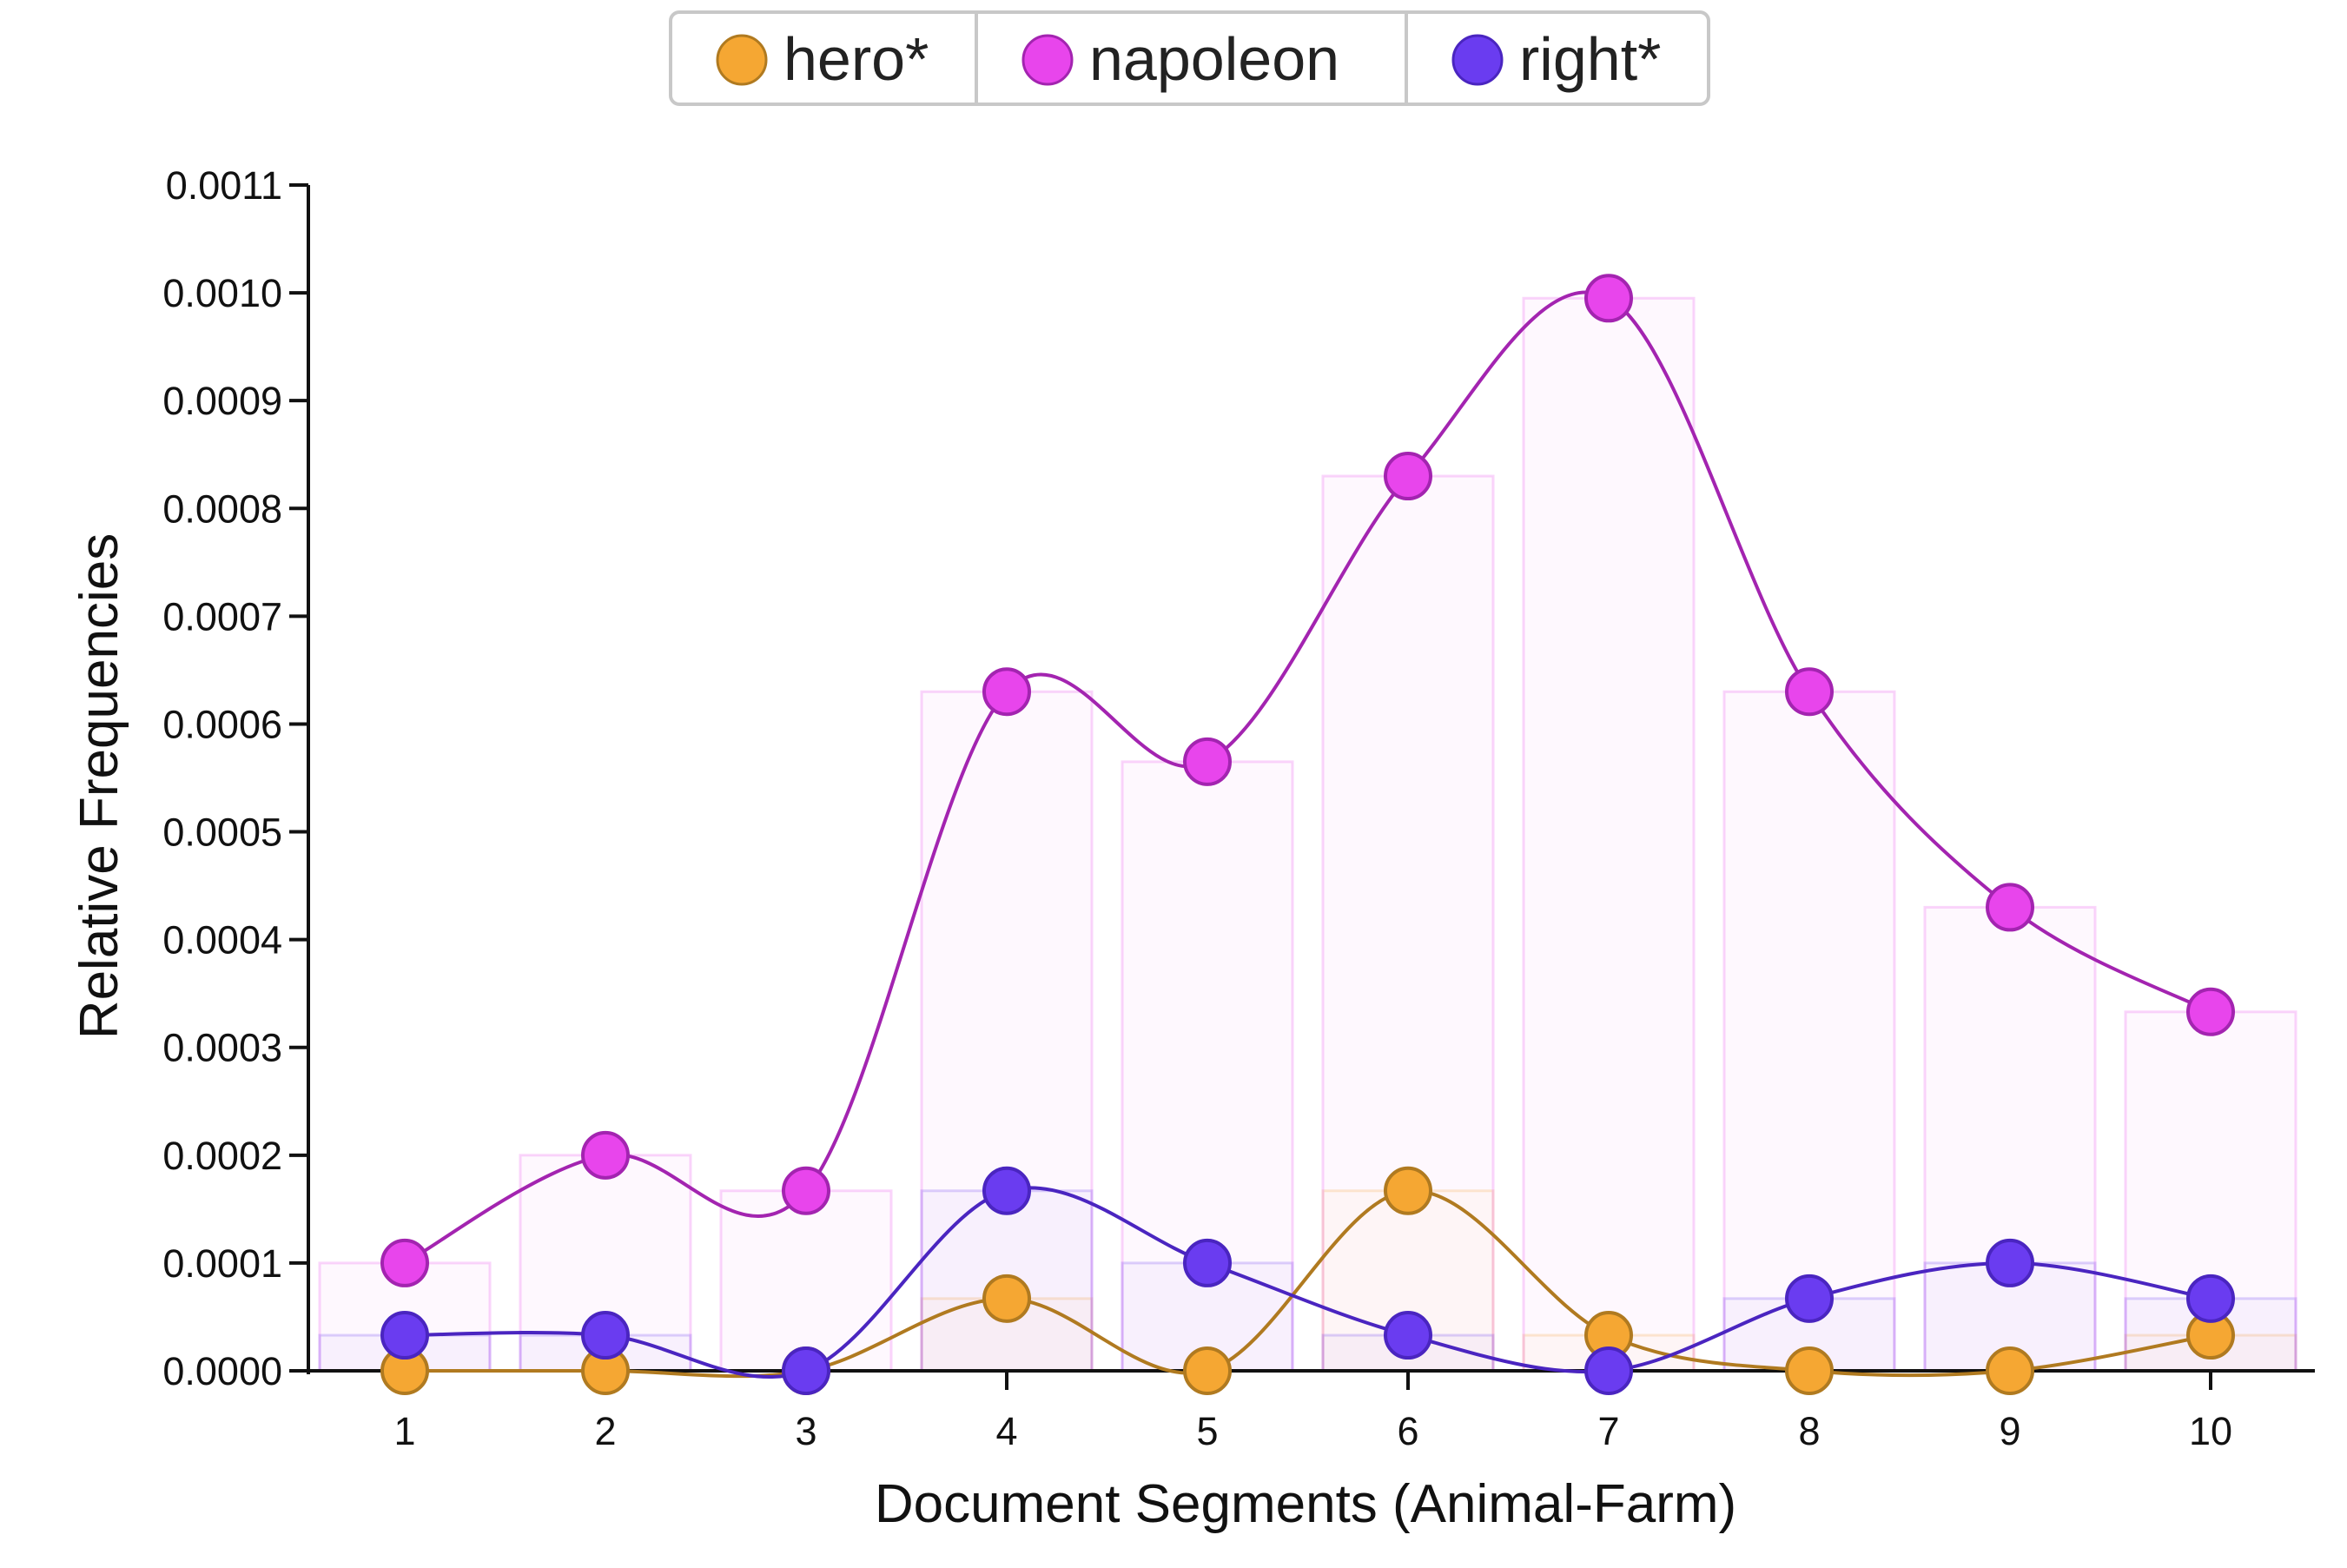 The image size is (2347, 1568). I want to click on x-tick-label: 5, so click(1207, 1431).